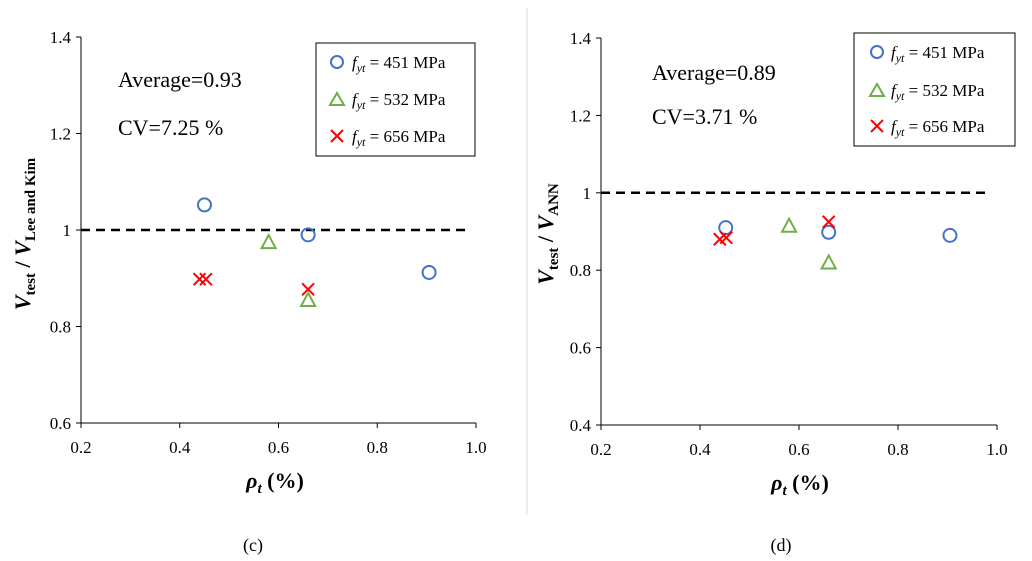  Describe the element at coordinates (799, 484) in the screenshot. I see `x-axis-label-d: ρt (%)` at that location.